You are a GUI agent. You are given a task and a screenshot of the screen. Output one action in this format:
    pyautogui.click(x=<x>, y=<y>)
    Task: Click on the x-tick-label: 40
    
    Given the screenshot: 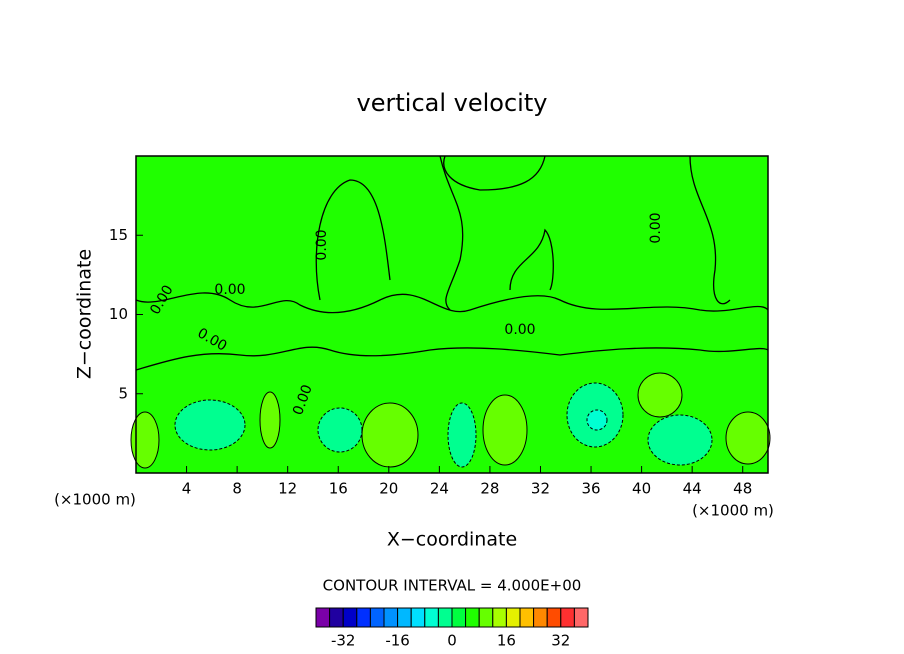 What is the action you would take?
    pyautogui.click(x=641, y=489)
    